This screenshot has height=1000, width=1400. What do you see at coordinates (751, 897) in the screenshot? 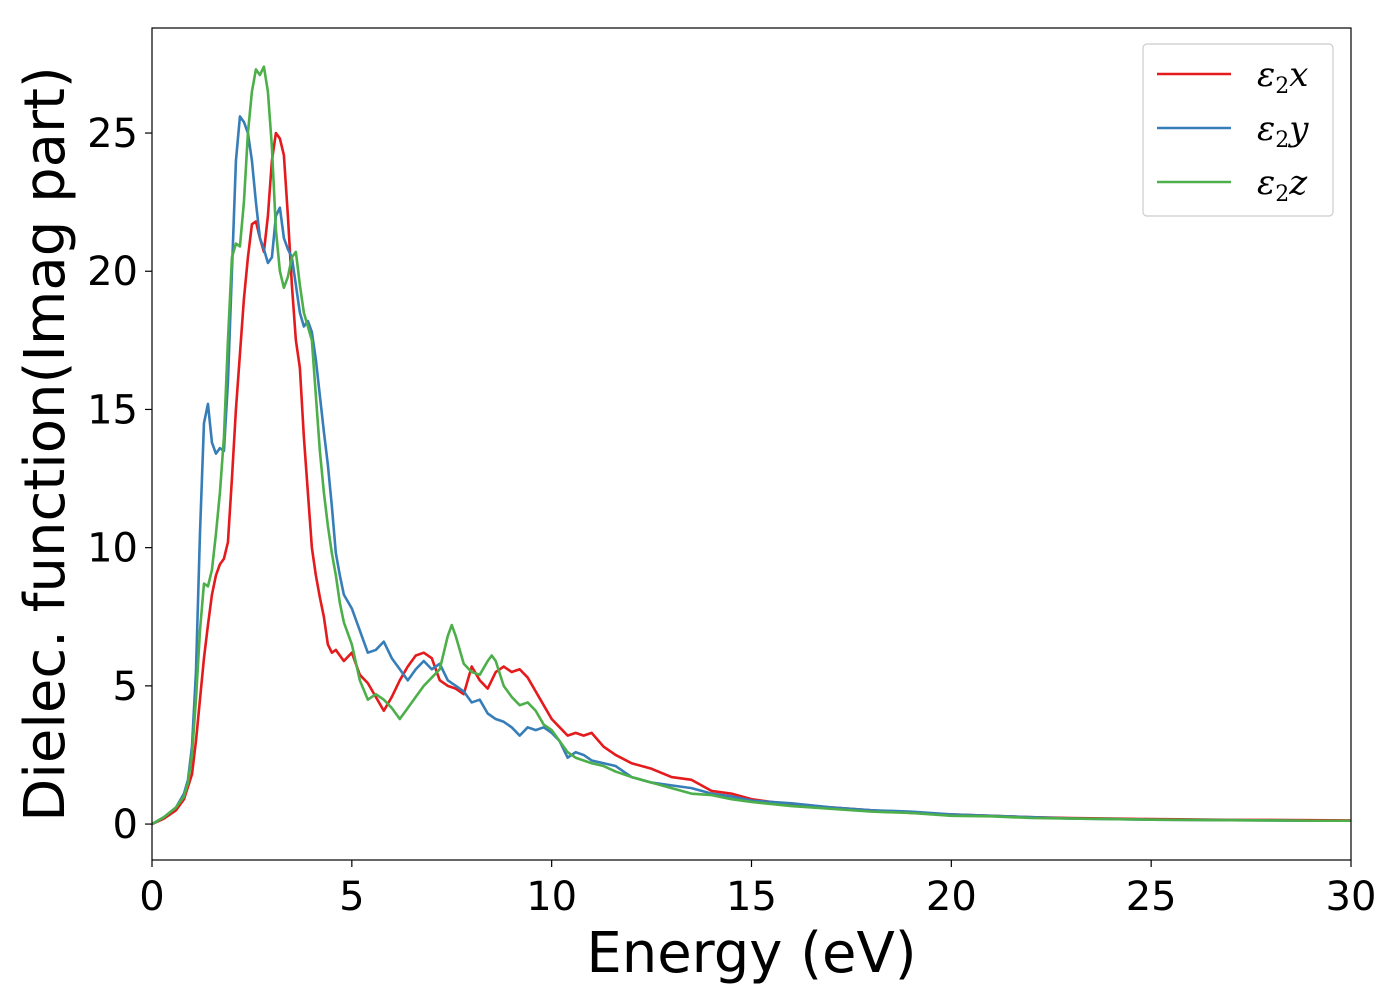
I see `x-tick-label: 15` at bounding box center [751, 897].